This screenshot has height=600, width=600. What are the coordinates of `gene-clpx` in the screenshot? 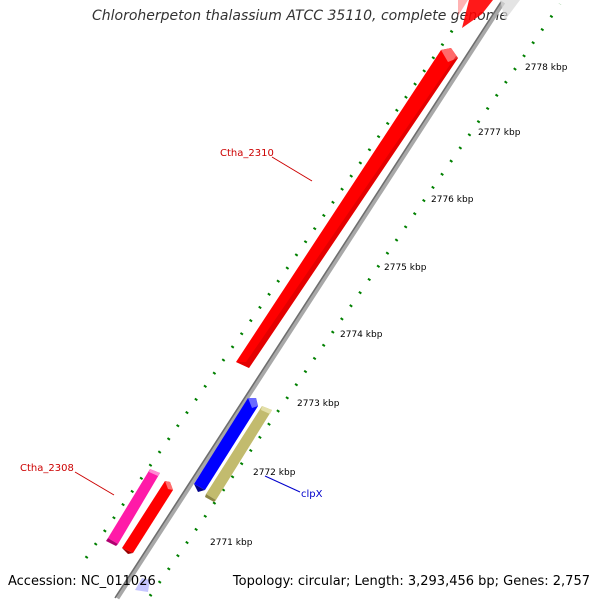 It's located at (226, 445).